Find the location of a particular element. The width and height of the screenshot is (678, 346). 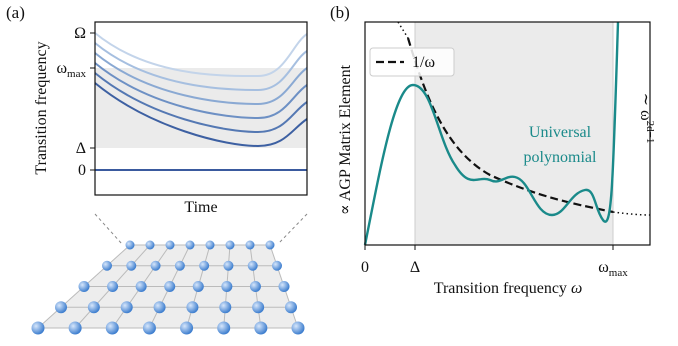

panel-label: (a) is located at coordinates (15, 12).